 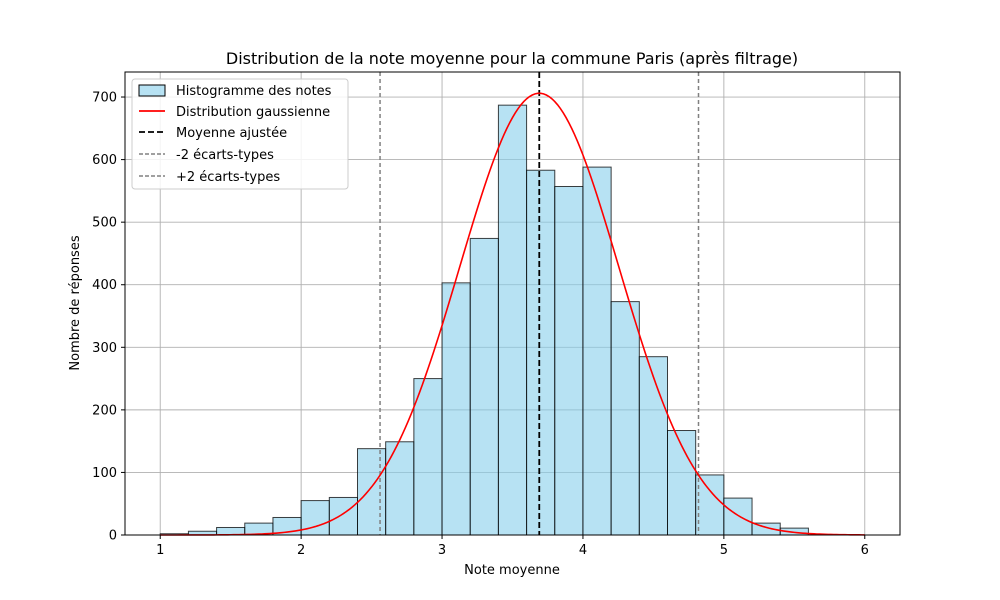 I want to click on y-tick-label: 500, so click(x=104, y=223).